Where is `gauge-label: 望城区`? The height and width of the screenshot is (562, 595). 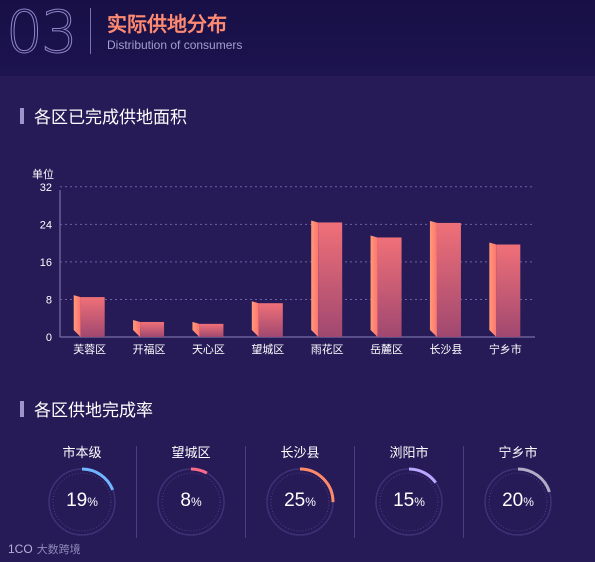
gauge-label: 望城区 is located at coordinates (191, 453).